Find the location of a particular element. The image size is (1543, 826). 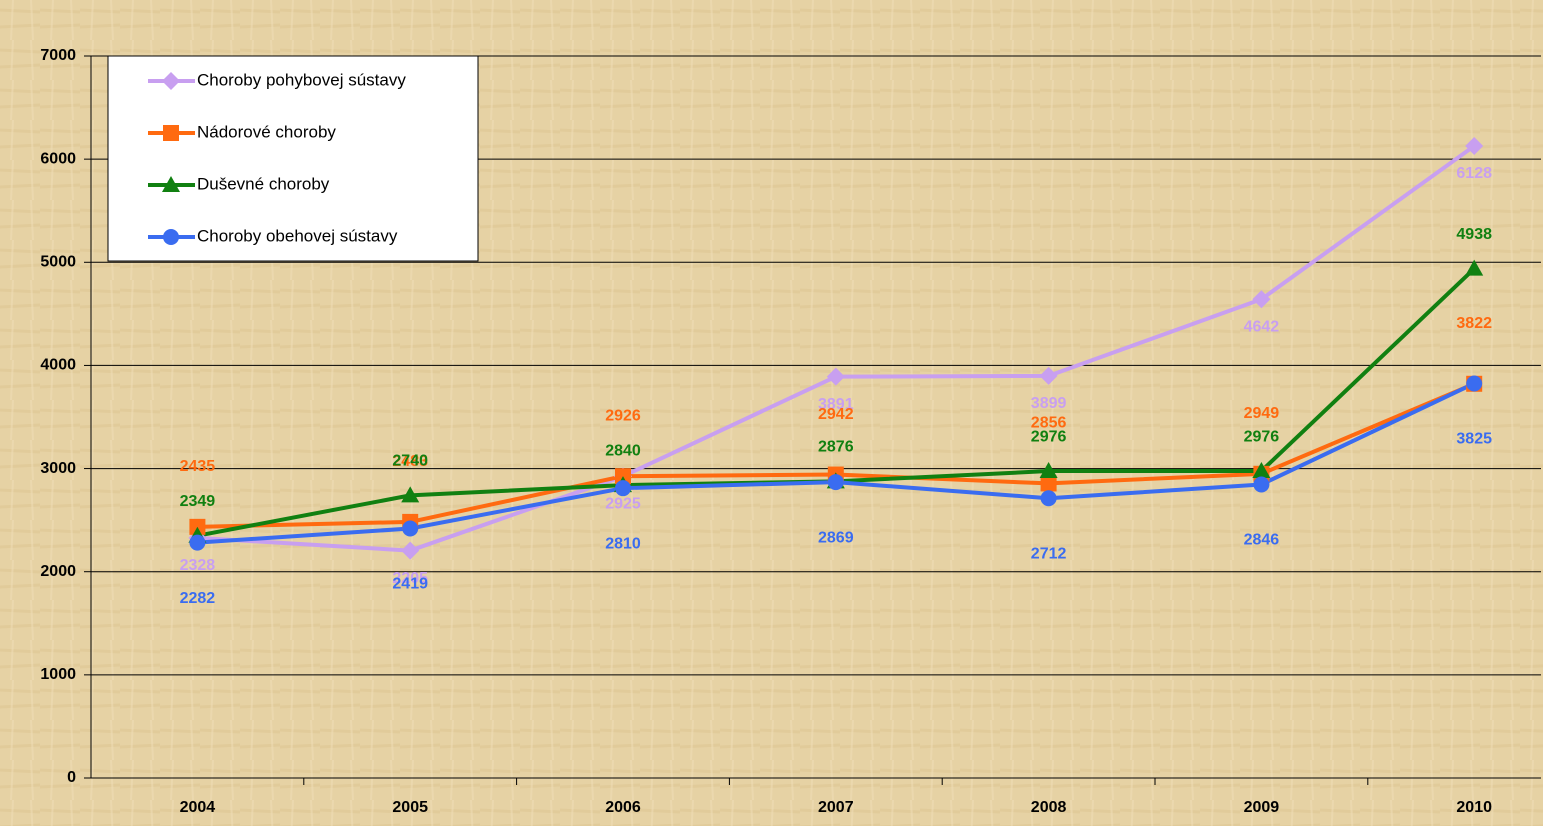

data-label: 2876 is located at coordinates (836, 447).